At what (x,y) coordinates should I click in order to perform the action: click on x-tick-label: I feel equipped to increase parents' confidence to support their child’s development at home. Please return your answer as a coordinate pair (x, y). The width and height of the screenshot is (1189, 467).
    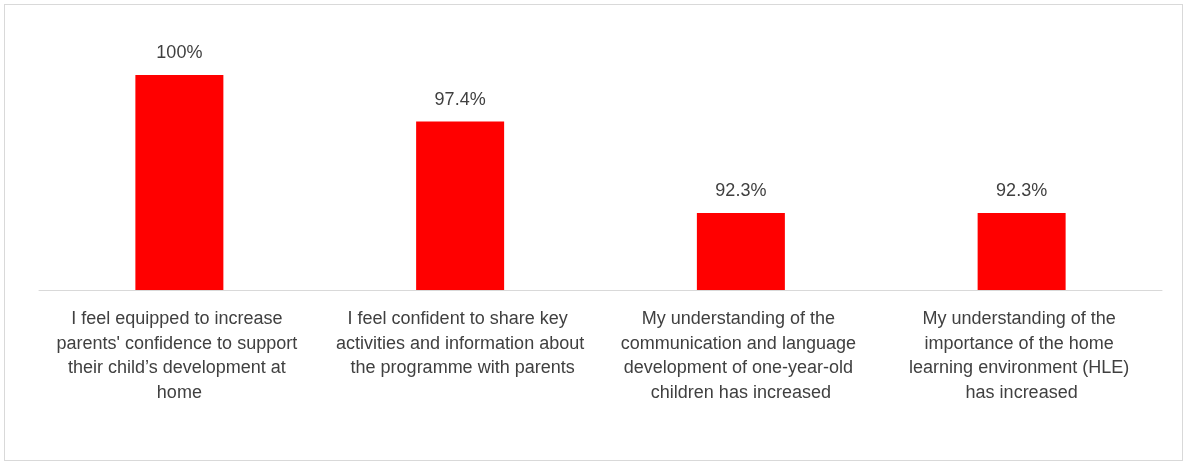
    Looking at the image, I should click on (179, 355).